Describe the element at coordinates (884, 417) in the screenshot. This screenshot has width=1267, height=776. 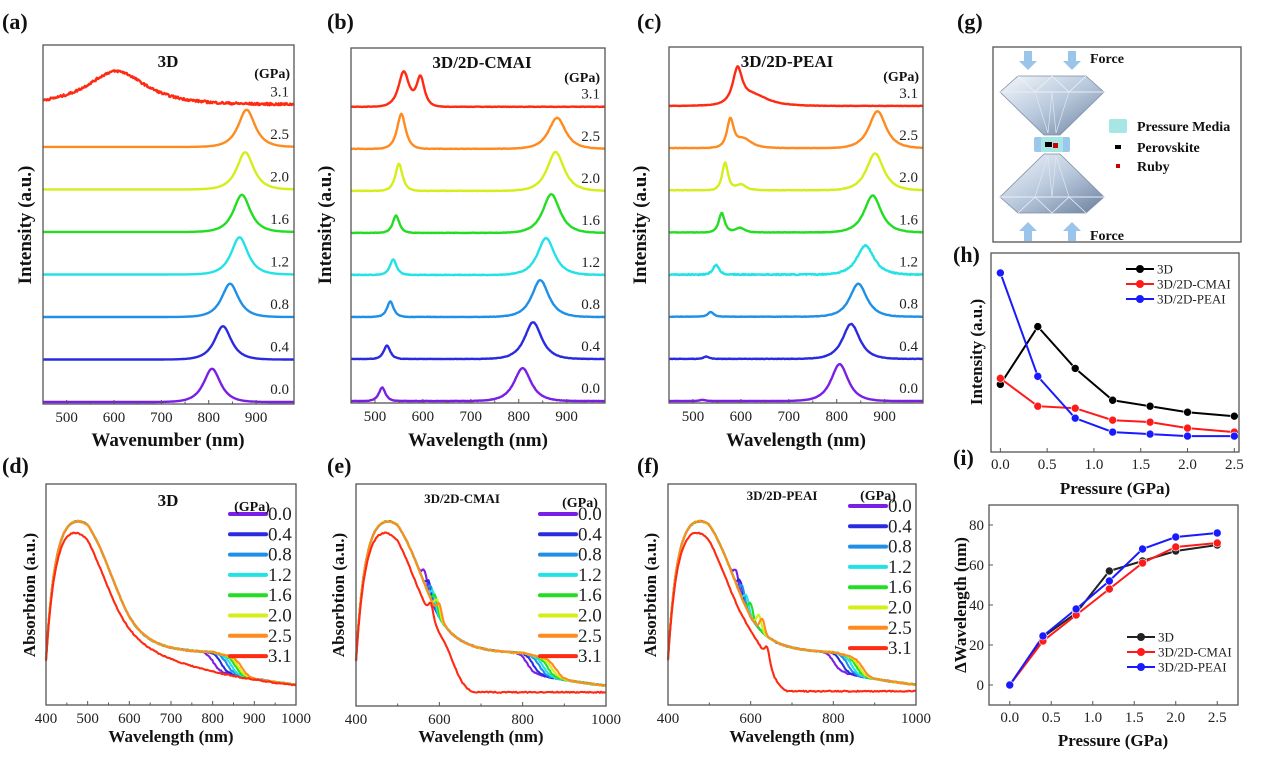
I see `xtick-label: 900` at that location.